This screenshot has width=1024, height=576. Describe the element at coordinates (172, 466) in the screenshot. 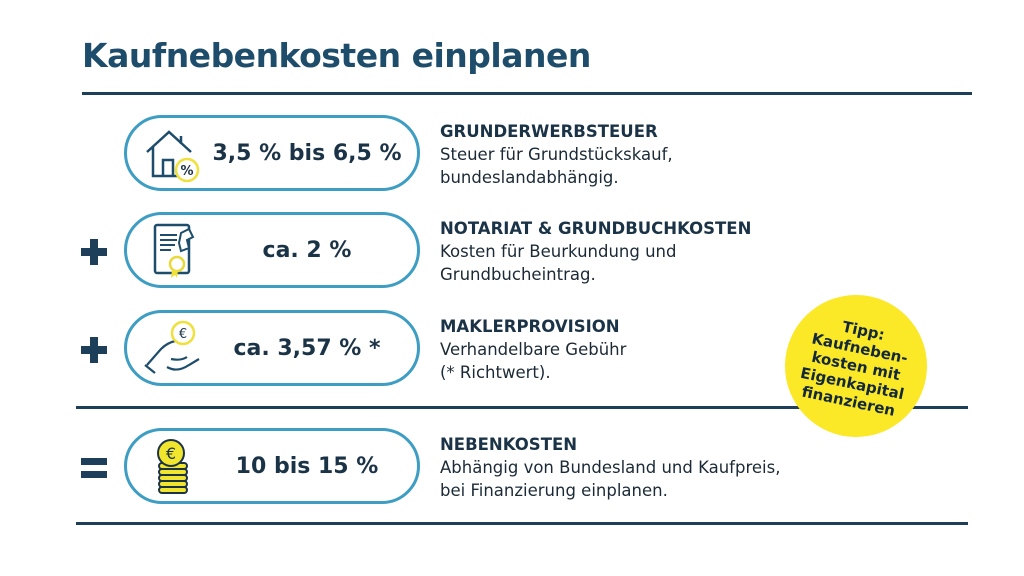

I see `euro-coin-stack-icon: €` at that location.